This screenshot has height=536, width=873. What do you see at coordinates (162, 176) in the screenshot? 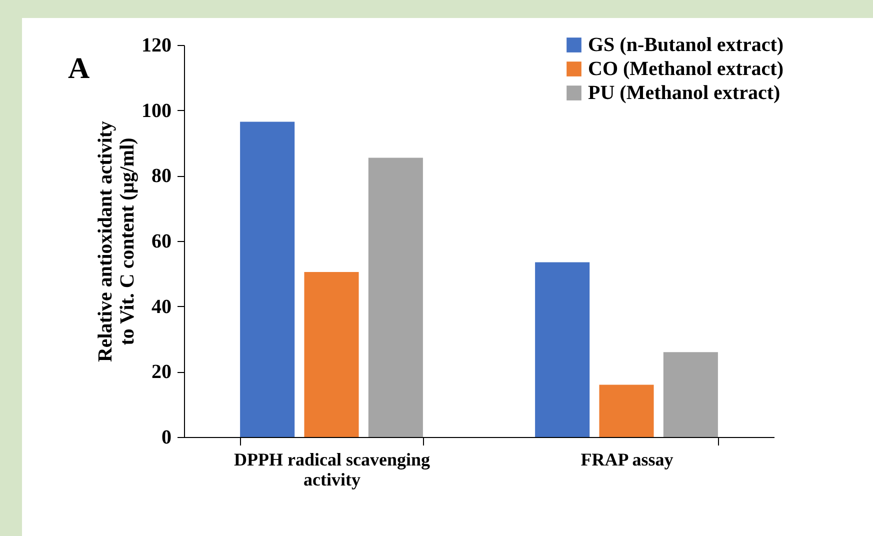
I see `y-tick-label: 80` at bounding box center [162, 176].